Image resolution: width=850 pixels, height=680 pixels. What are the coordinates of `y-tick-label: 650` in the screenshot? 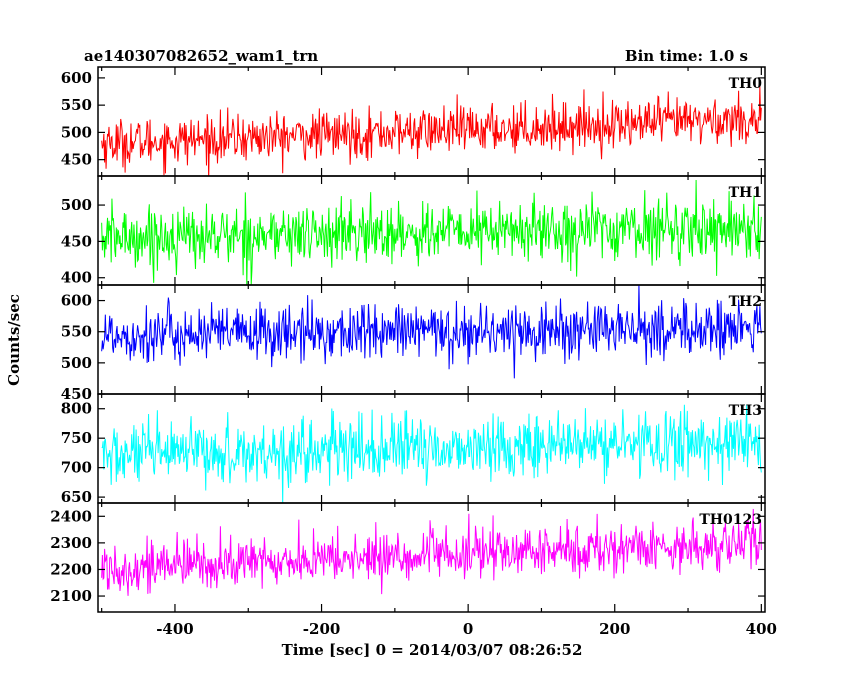 It's located at (76, 497).